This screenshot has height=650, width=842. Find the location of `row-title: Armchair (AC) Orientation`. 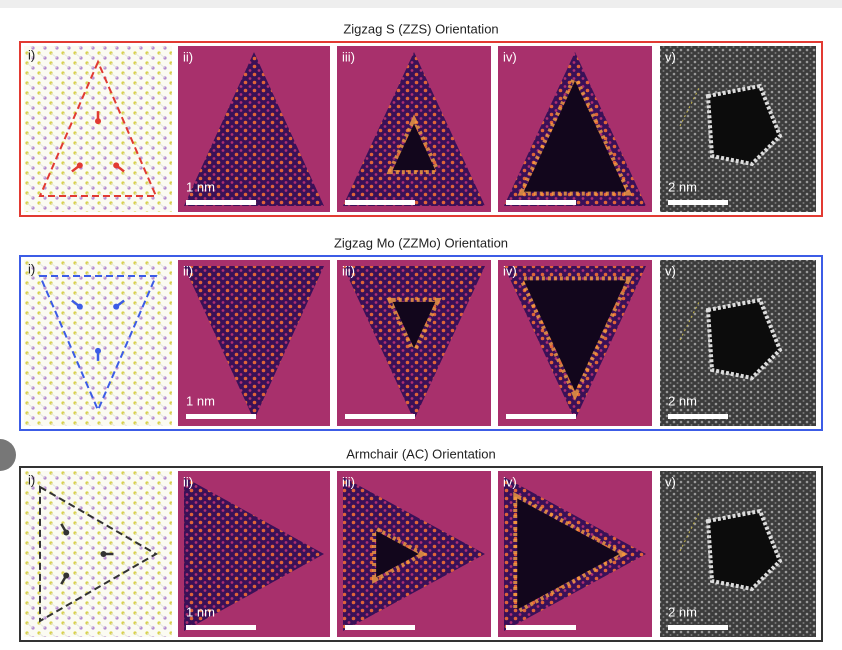

row-title: Armchair (AC) Orientation is located at coordinates (421, 453).